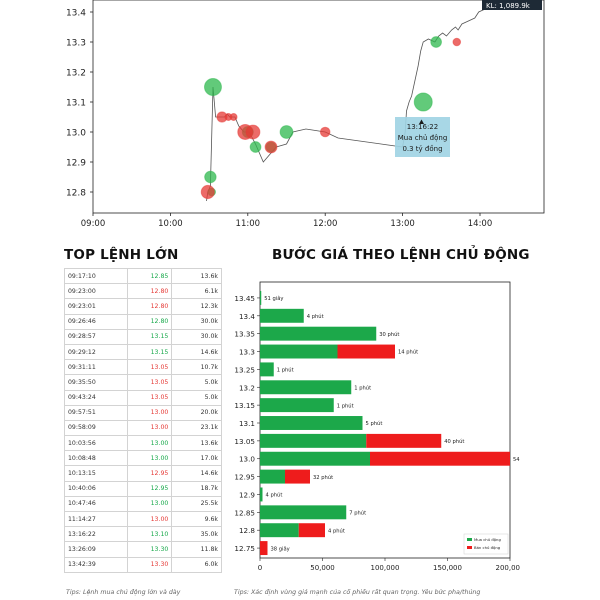  What do you see at coordinates (423, 138) in the screenshot?
I see `tooltip-side: Mua chủ động` at bounding box center [423, 138].